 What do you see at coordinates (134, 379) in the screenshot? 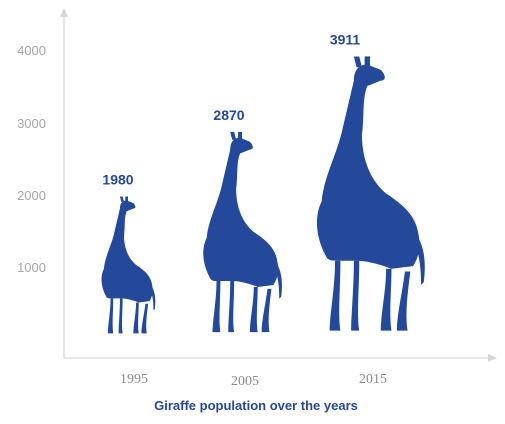
I see `x-tick-label: 1995` at bounding box center [134, 379].